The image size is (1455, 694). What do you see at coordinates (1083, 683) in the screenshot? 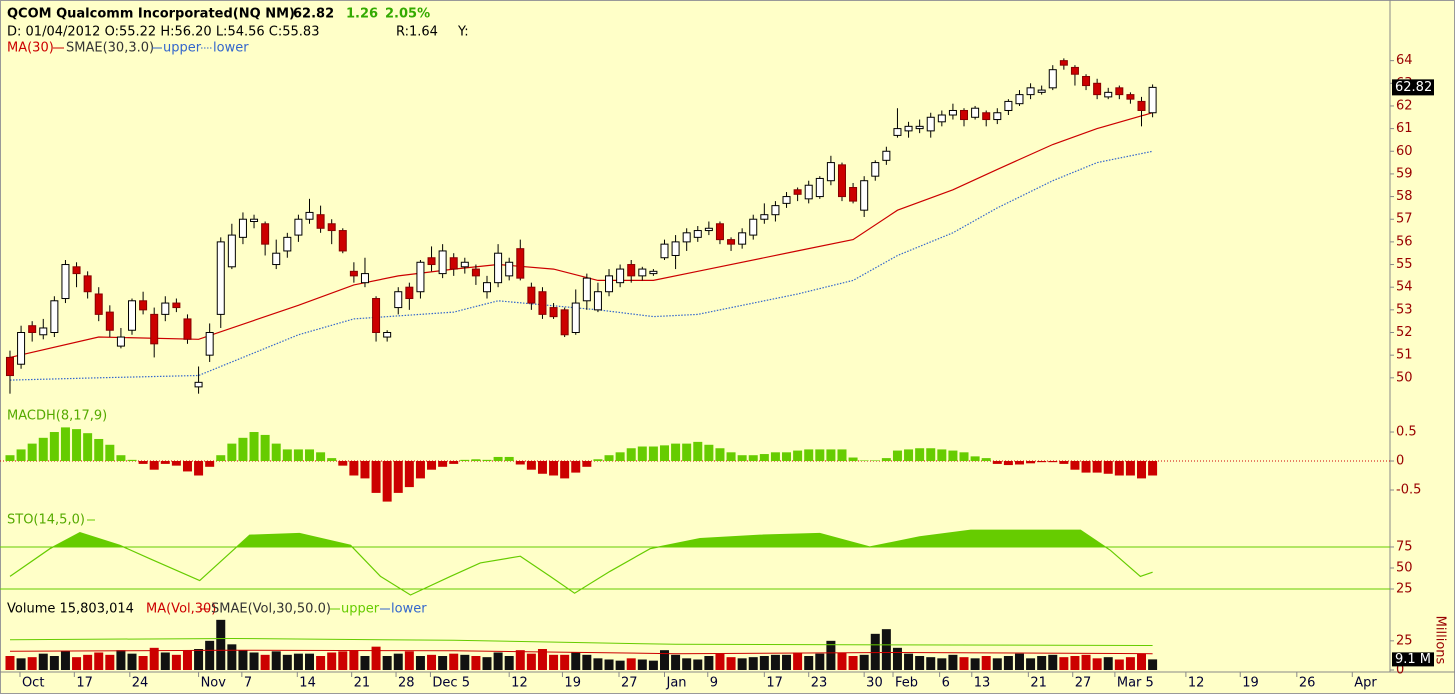
I see `x-tick-label: 27` at bounding box center [1083, 683].